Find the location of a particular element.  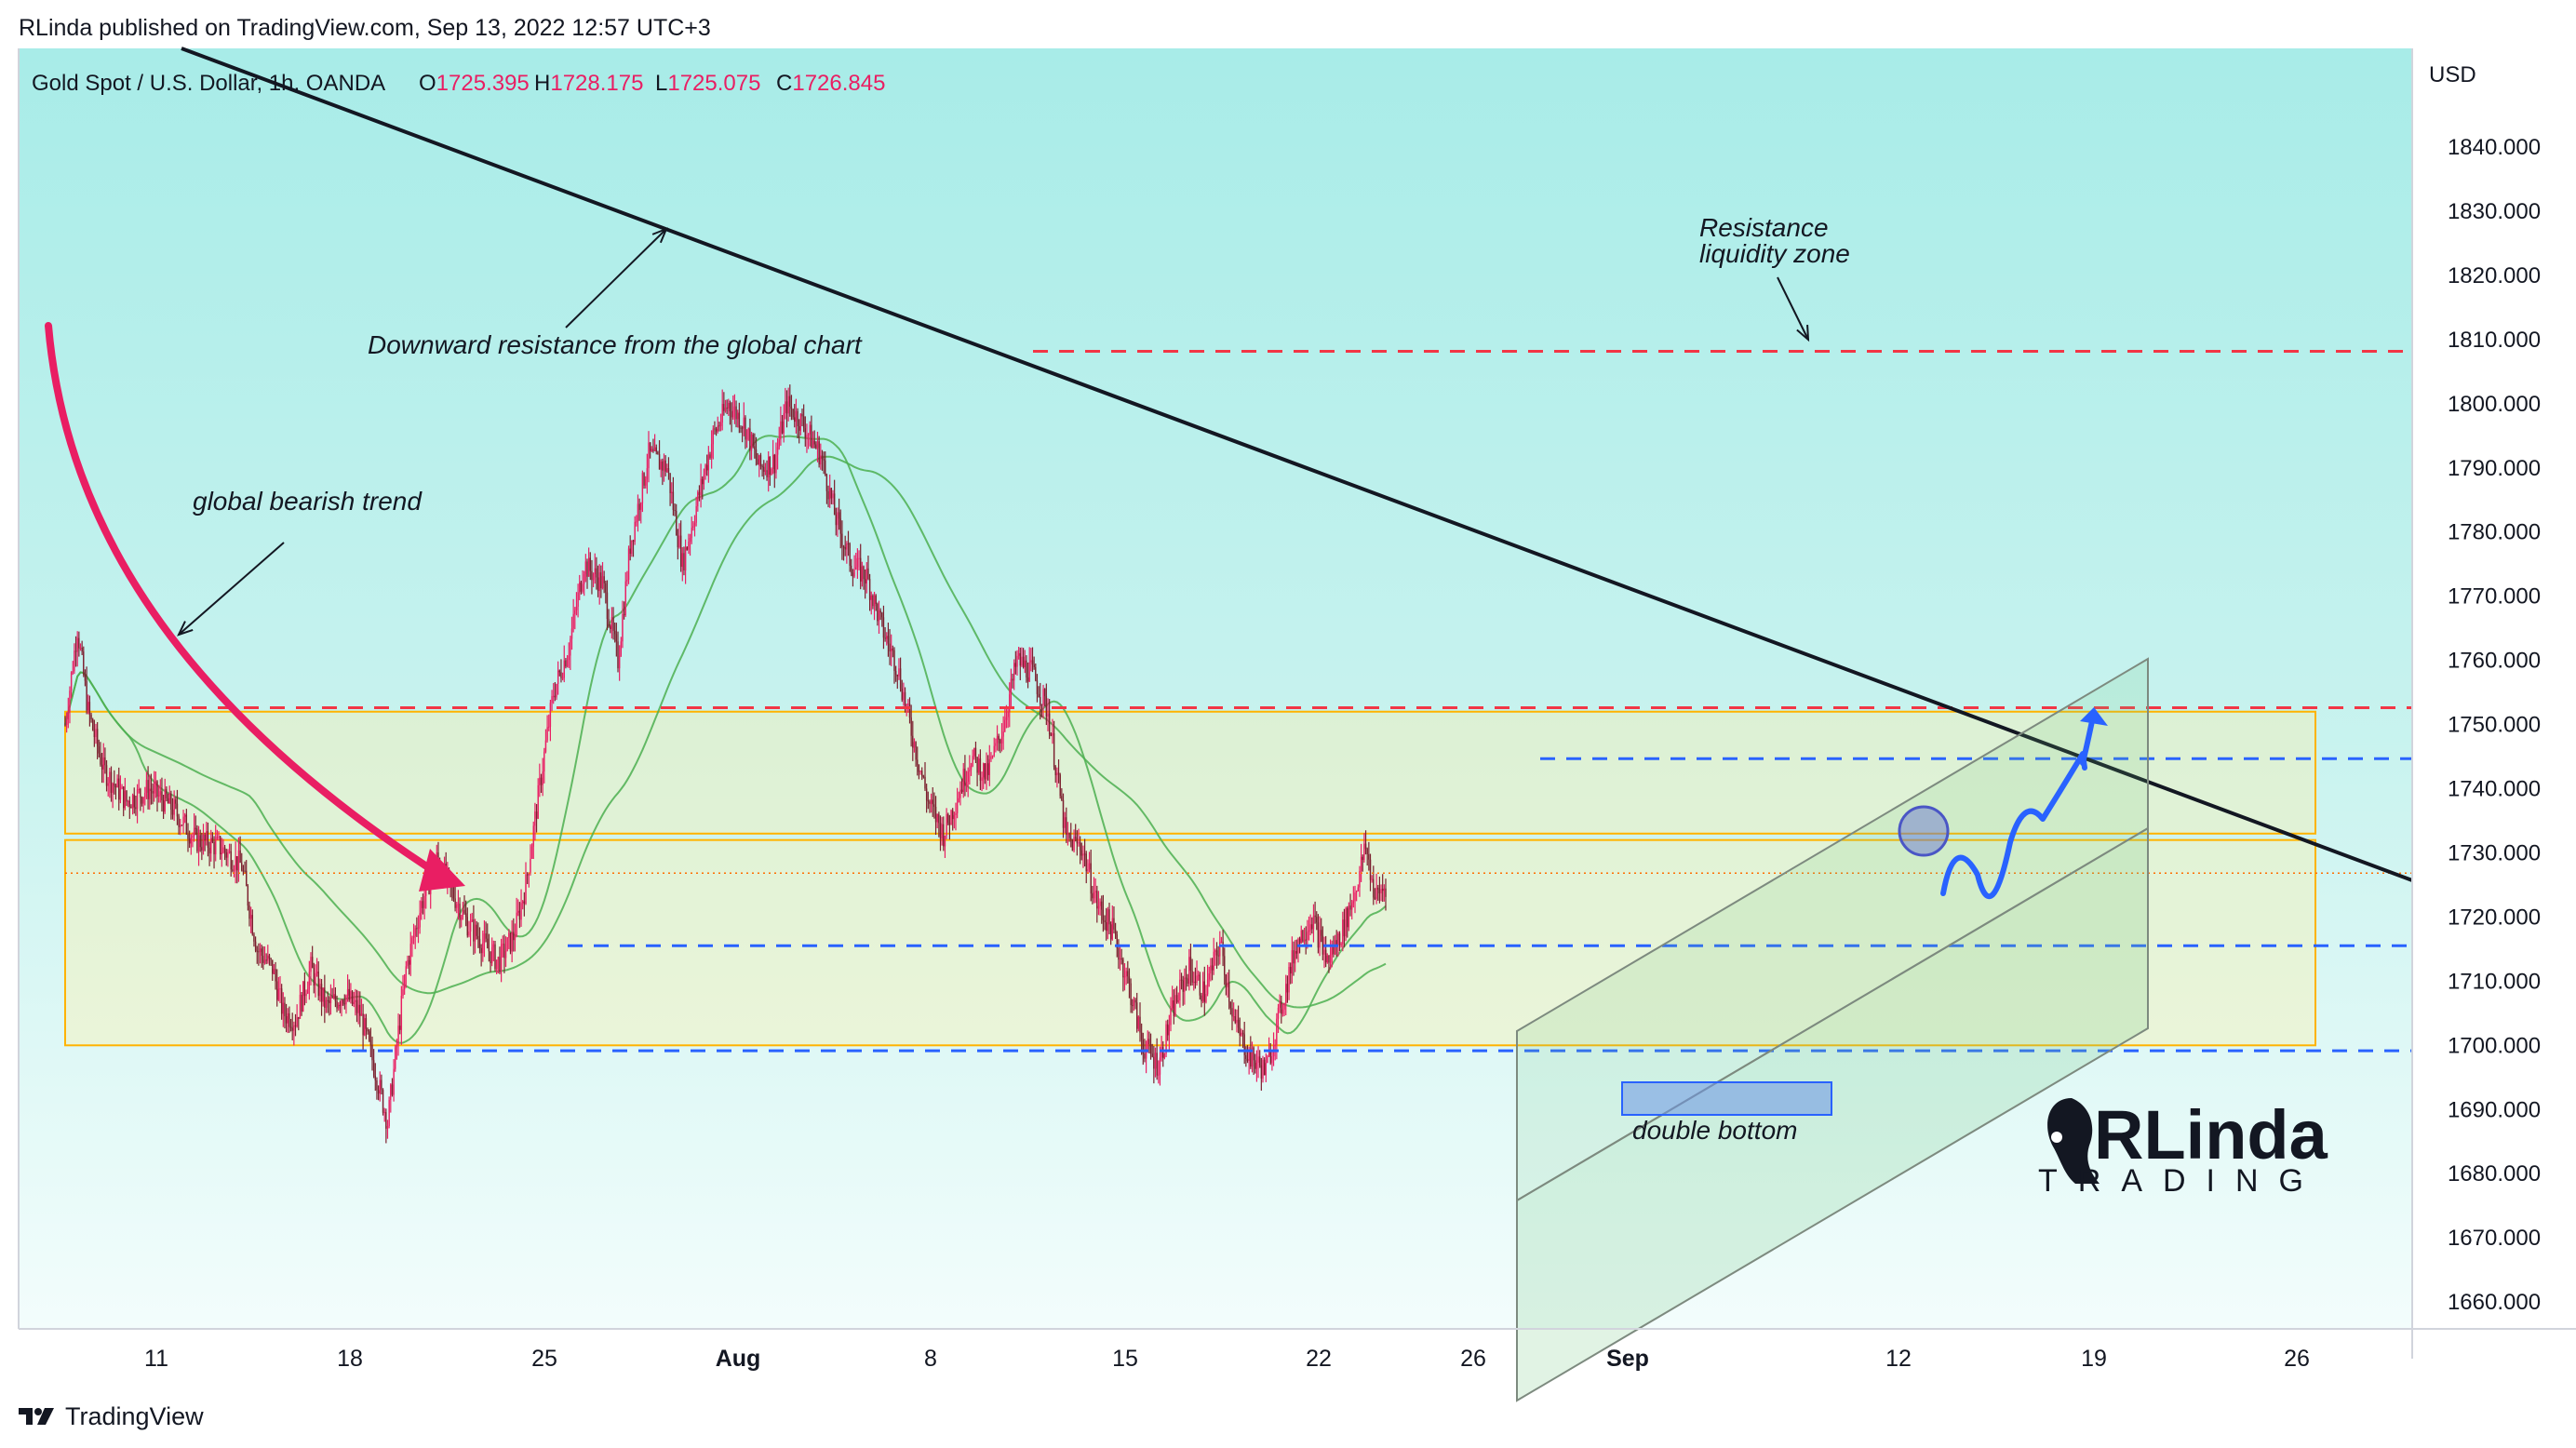

price-axis is located at coordinates (2494, 688).